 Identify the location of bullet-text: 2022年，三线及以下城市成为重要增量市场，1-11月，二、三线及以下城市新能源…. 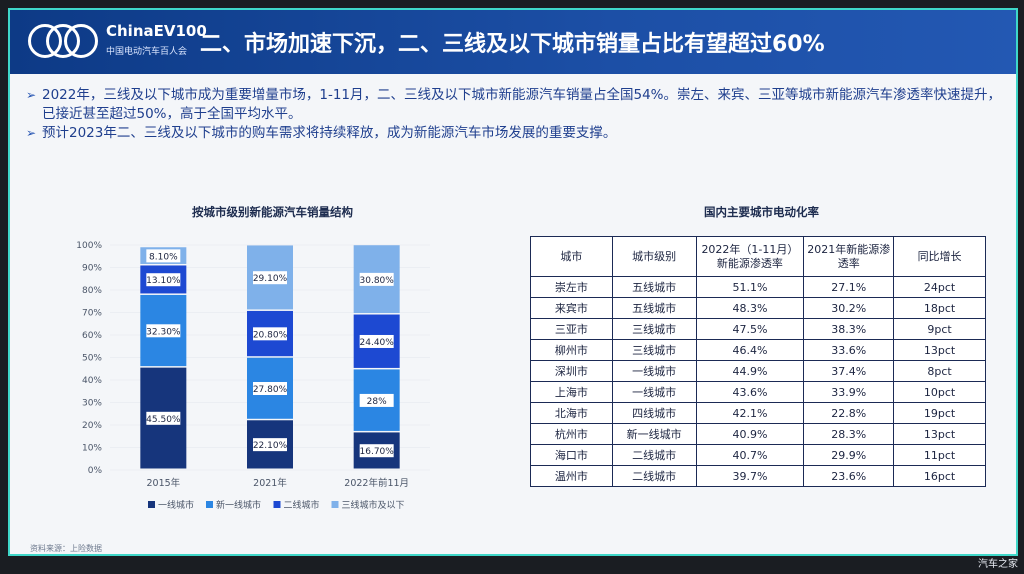
(521, 104).